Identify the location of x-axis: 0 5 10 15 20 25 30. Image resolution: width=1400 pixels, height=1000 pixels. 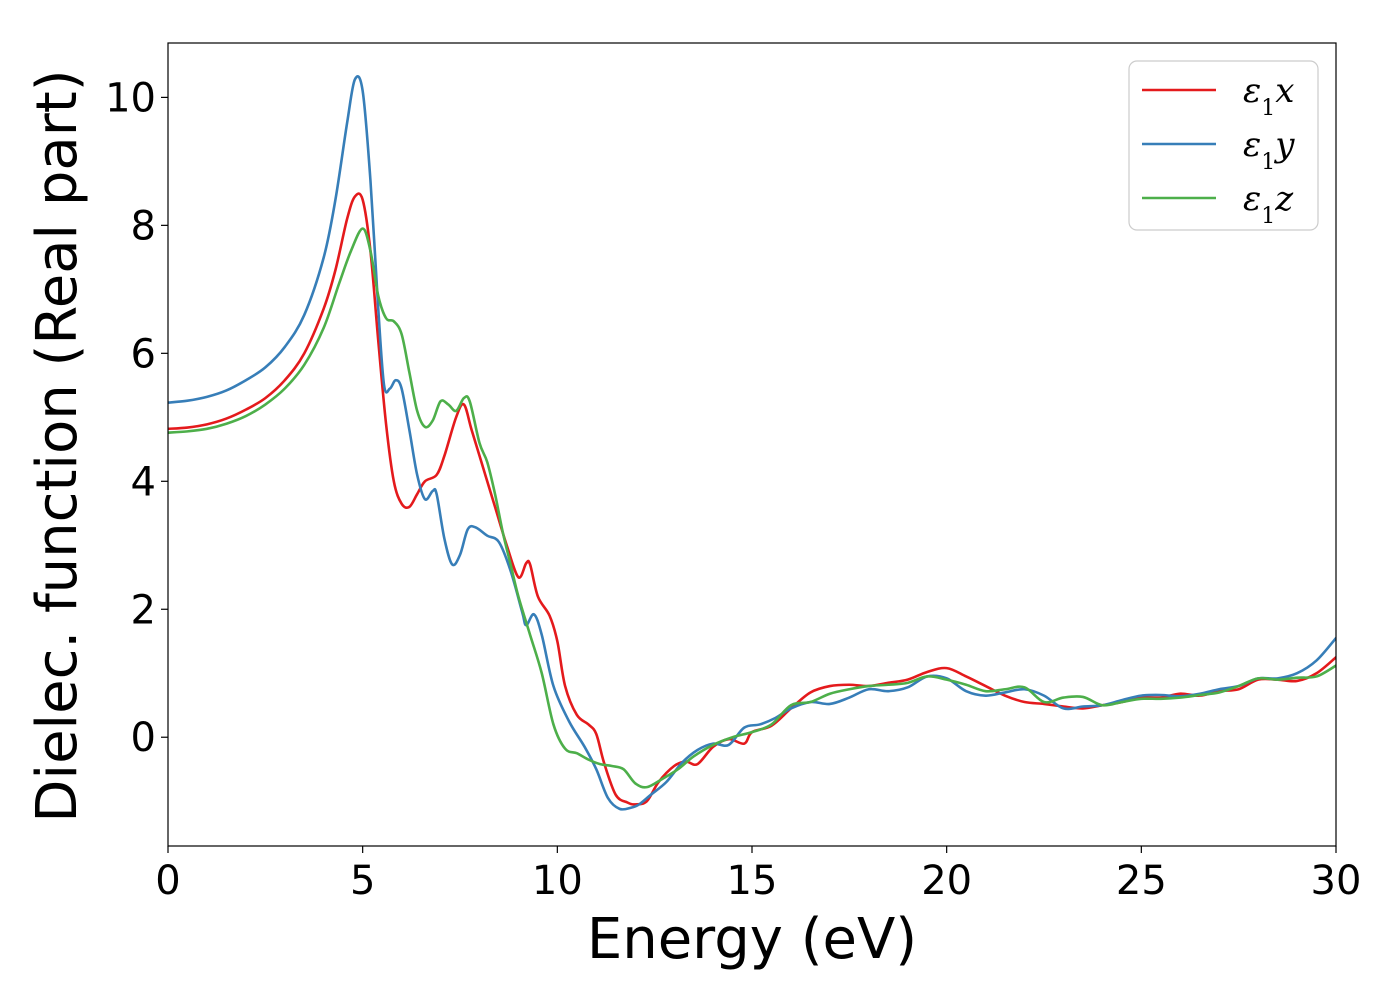
(758, 875).